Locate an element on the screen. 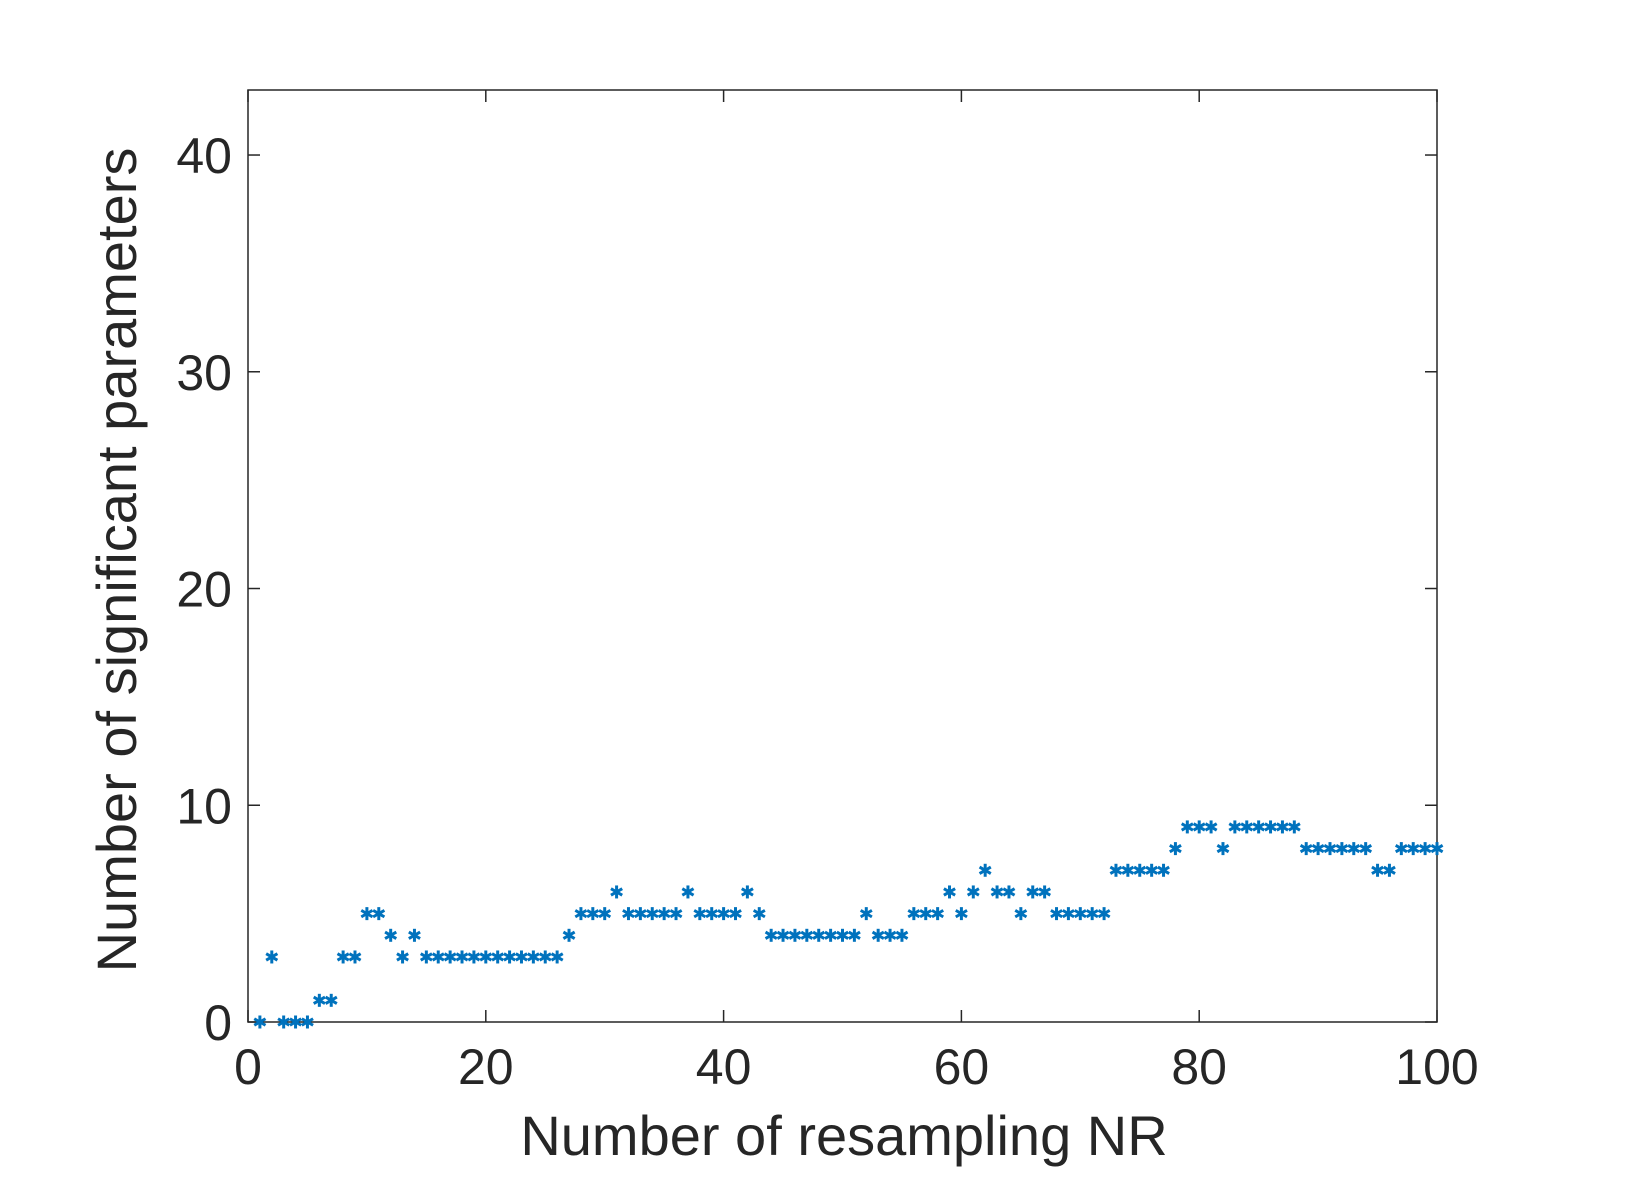  data-series is located at coordinates (848, 924).